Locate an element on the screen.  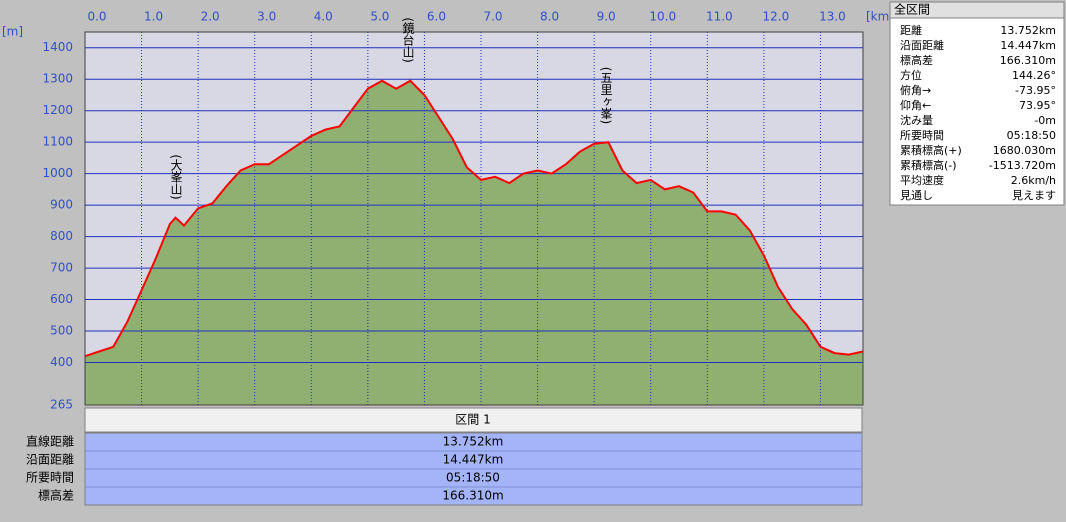
panel-value: 2.6km/h is located at coordinates (1033, 180).